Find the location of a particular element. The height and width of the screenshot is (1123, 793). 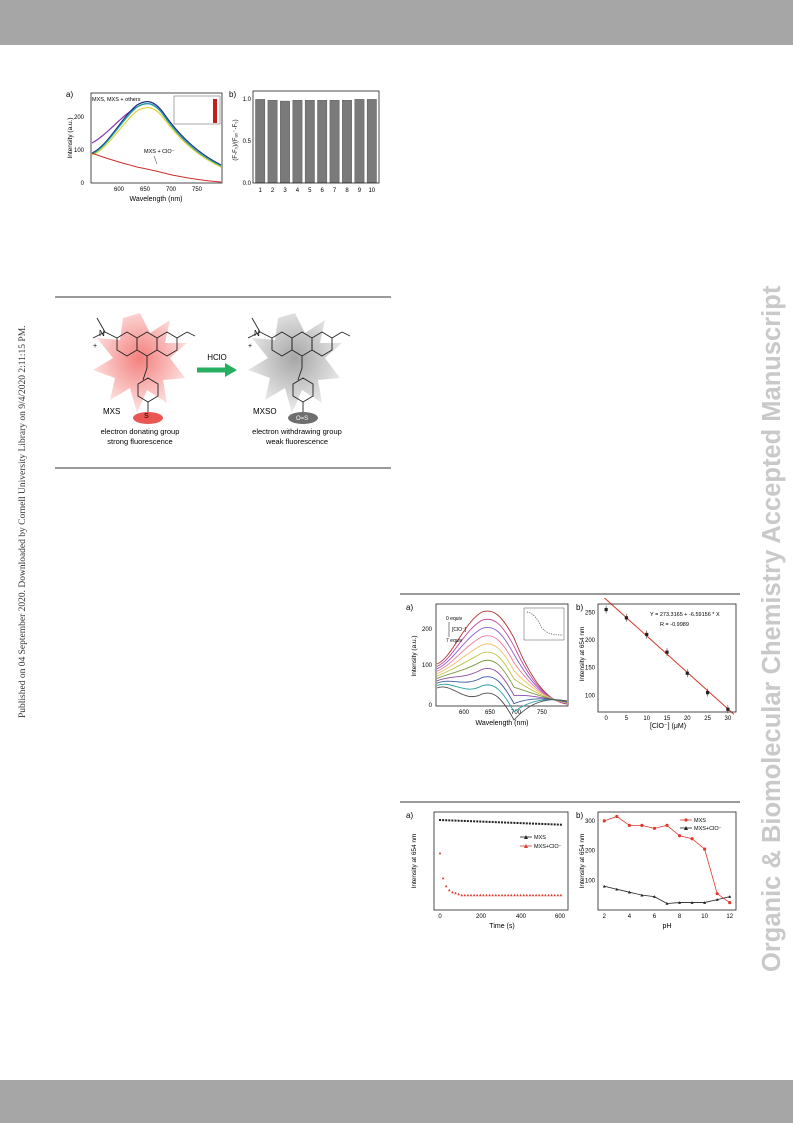

legend-end: 7 equiv is located at coordinates (454, 641).